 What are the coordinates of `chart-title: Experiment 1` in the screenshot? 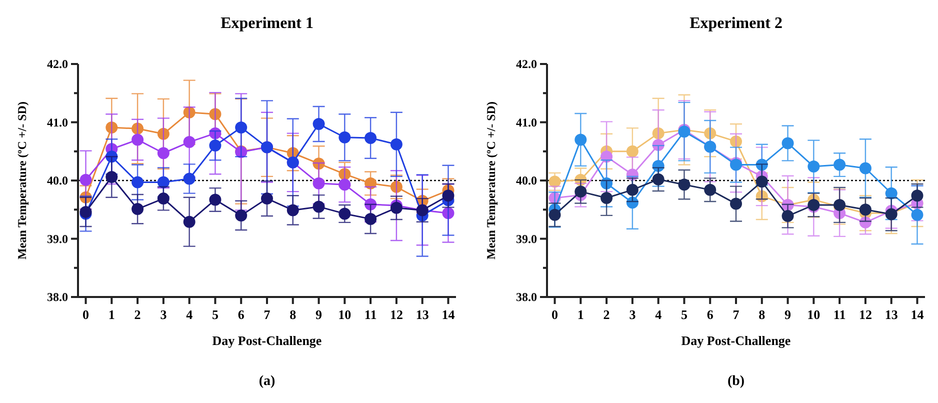 It's located at (267, 23).